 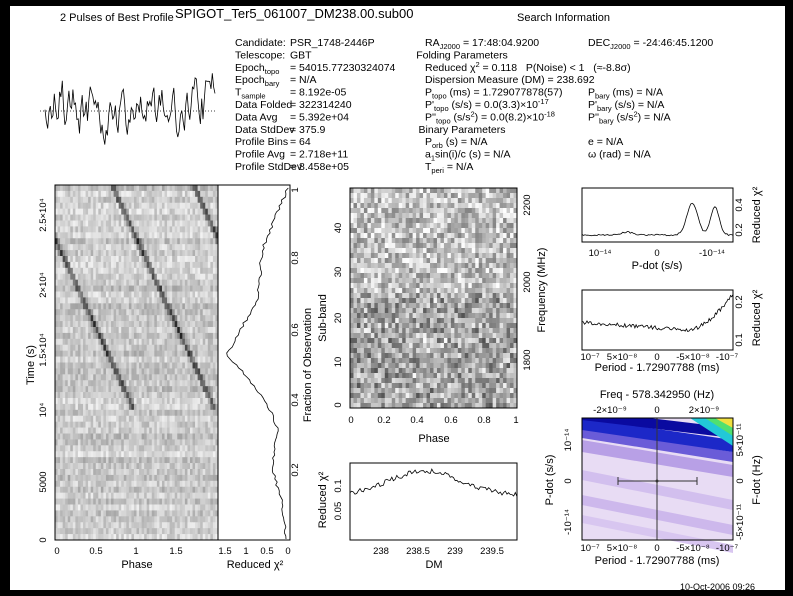 What do you see at coordinates (300, 142) in the screenshot?
I see `info-value: = 64` at bounding box center [300, 142].